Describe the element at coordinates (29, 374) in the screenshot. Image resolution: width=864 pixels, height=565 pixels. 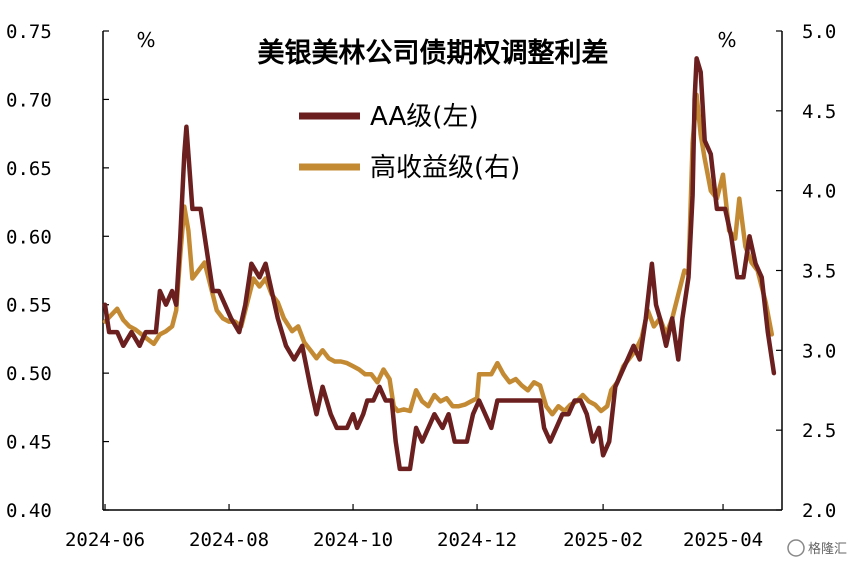
I see `left-tick-label: 0.50` at that location.